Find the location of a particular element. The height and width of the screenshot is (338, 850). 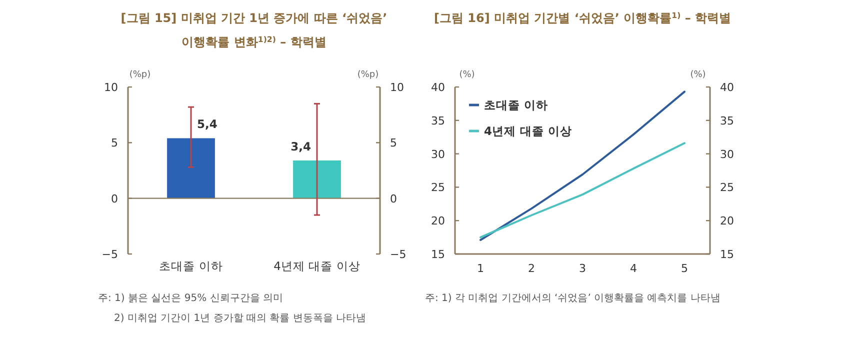

x-tick-label: 1 is located at coordinates (480, 268).